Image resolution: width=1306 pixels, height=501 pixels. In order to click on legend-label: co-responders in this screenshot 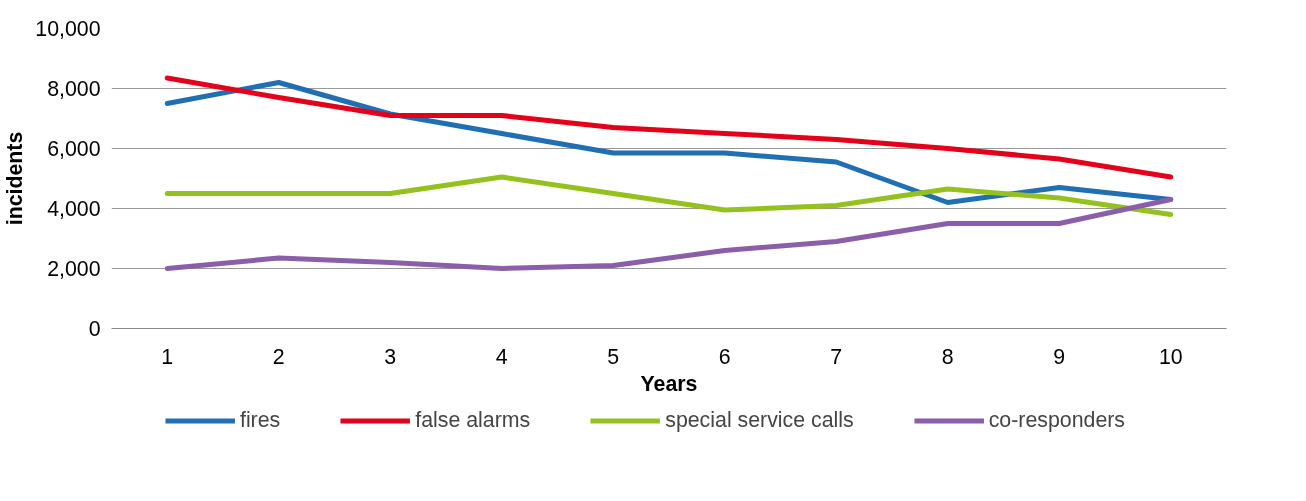, I will do `click(1057, 420)`.